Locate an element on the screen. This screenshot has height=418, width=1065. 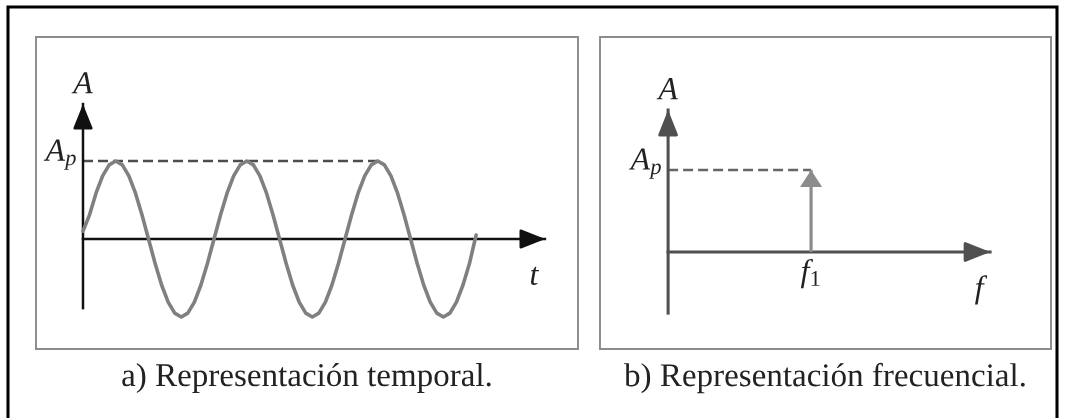
text: b) Representación frecuencial. is located at coordinates (824, 378).